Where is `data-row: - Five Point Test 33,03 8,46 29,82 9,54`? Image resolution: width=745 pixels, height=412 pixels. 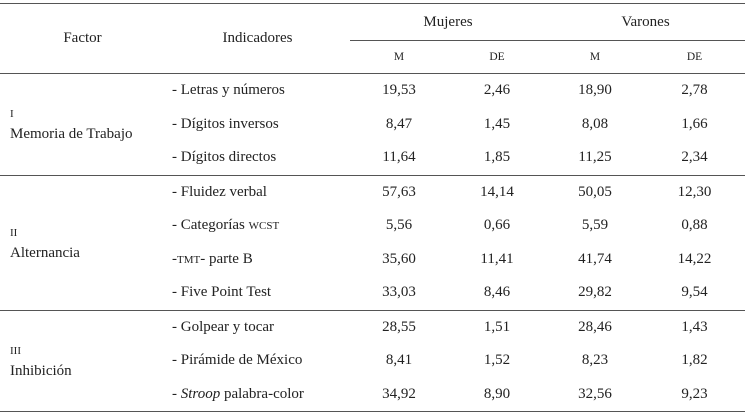 data-row: - Five Point Test 33,03 8,46 29,82 9,54 is located at coordinates (372, 293).